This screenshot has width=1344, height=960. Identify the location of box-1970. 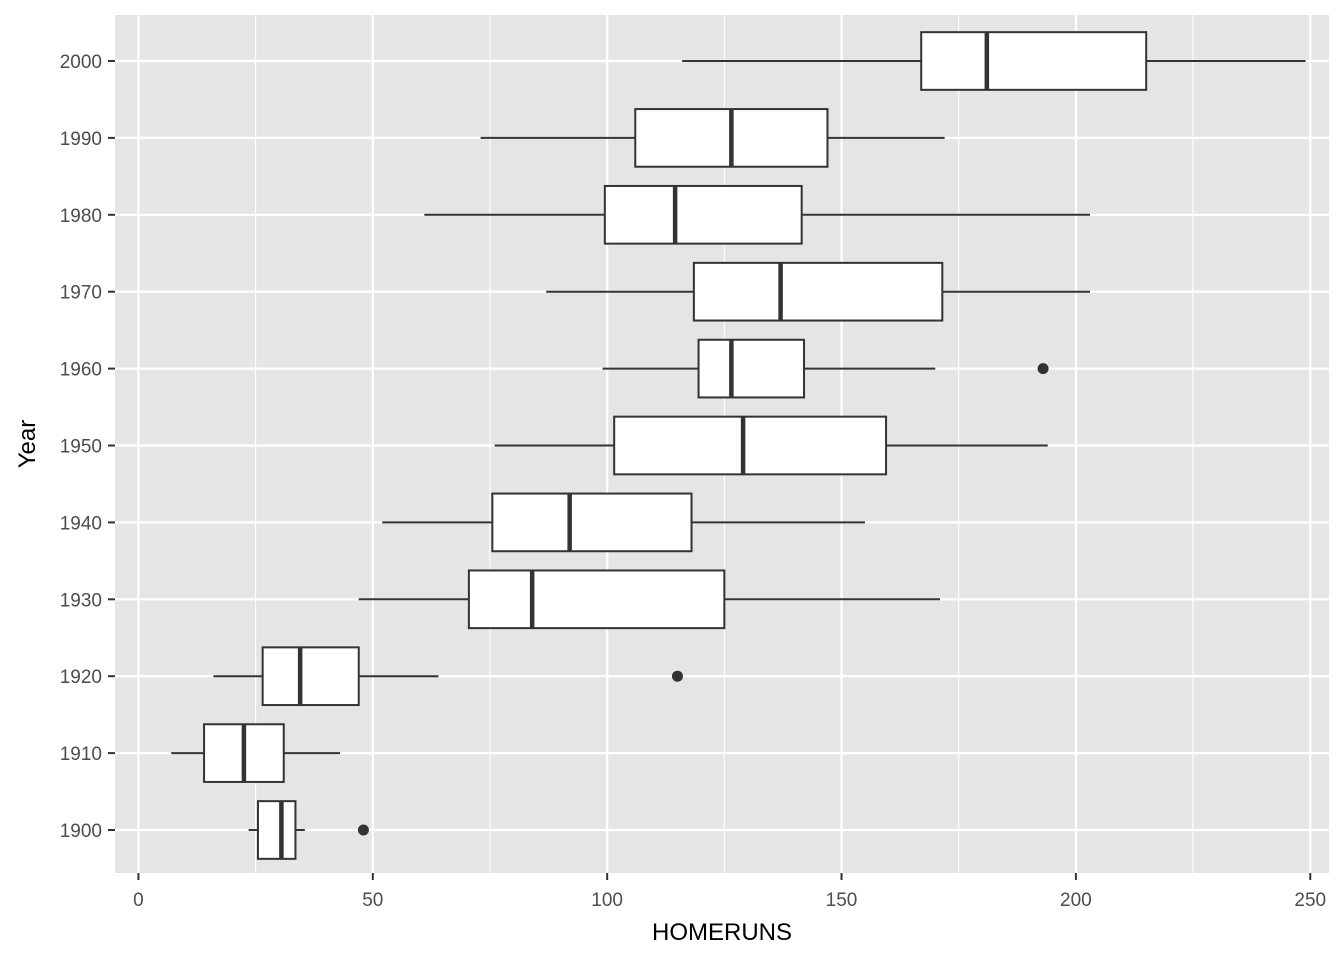
(818, 291).